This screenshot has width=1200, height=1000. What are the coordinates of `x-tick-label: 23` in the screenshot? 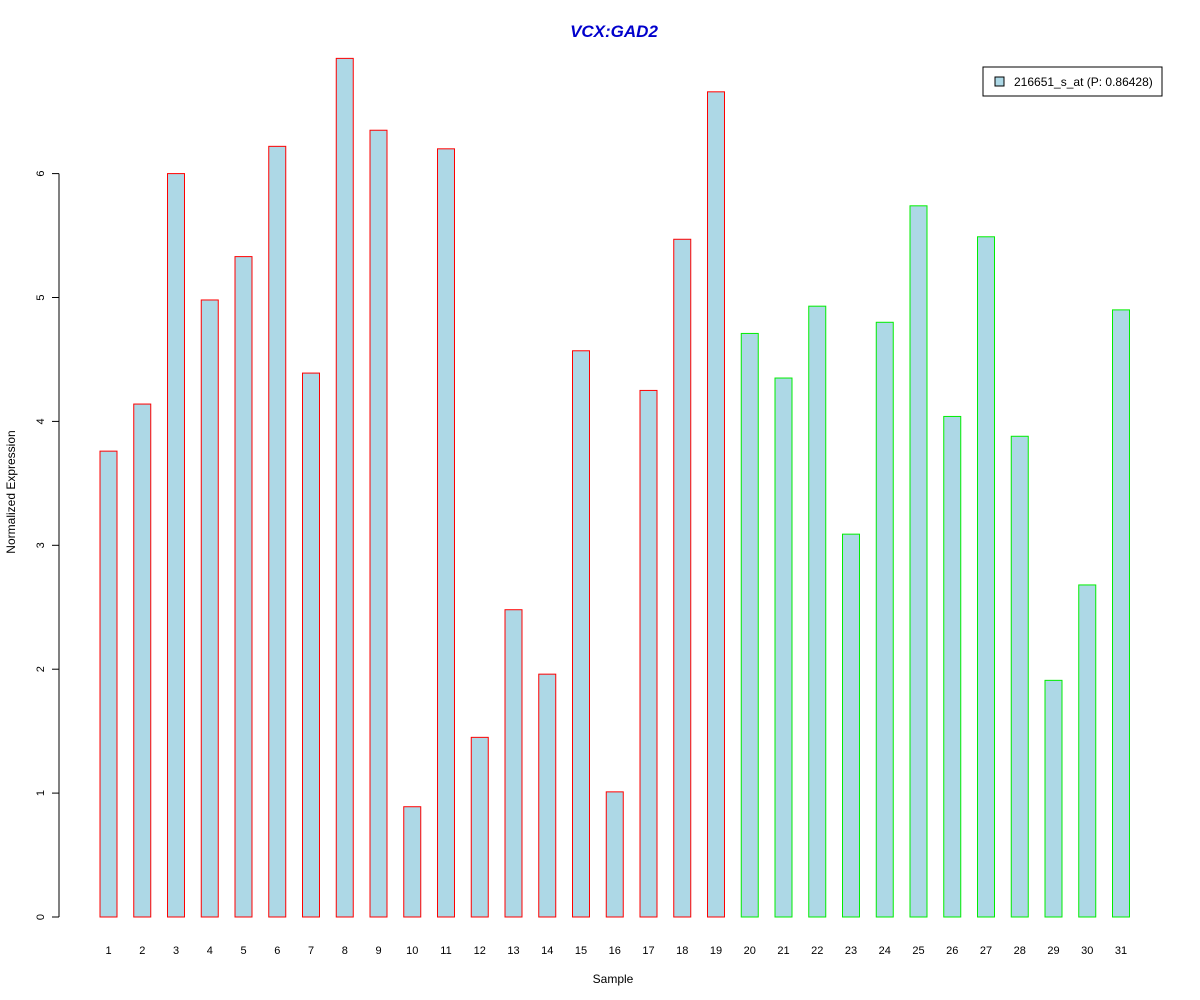 It's located at (851, 951).